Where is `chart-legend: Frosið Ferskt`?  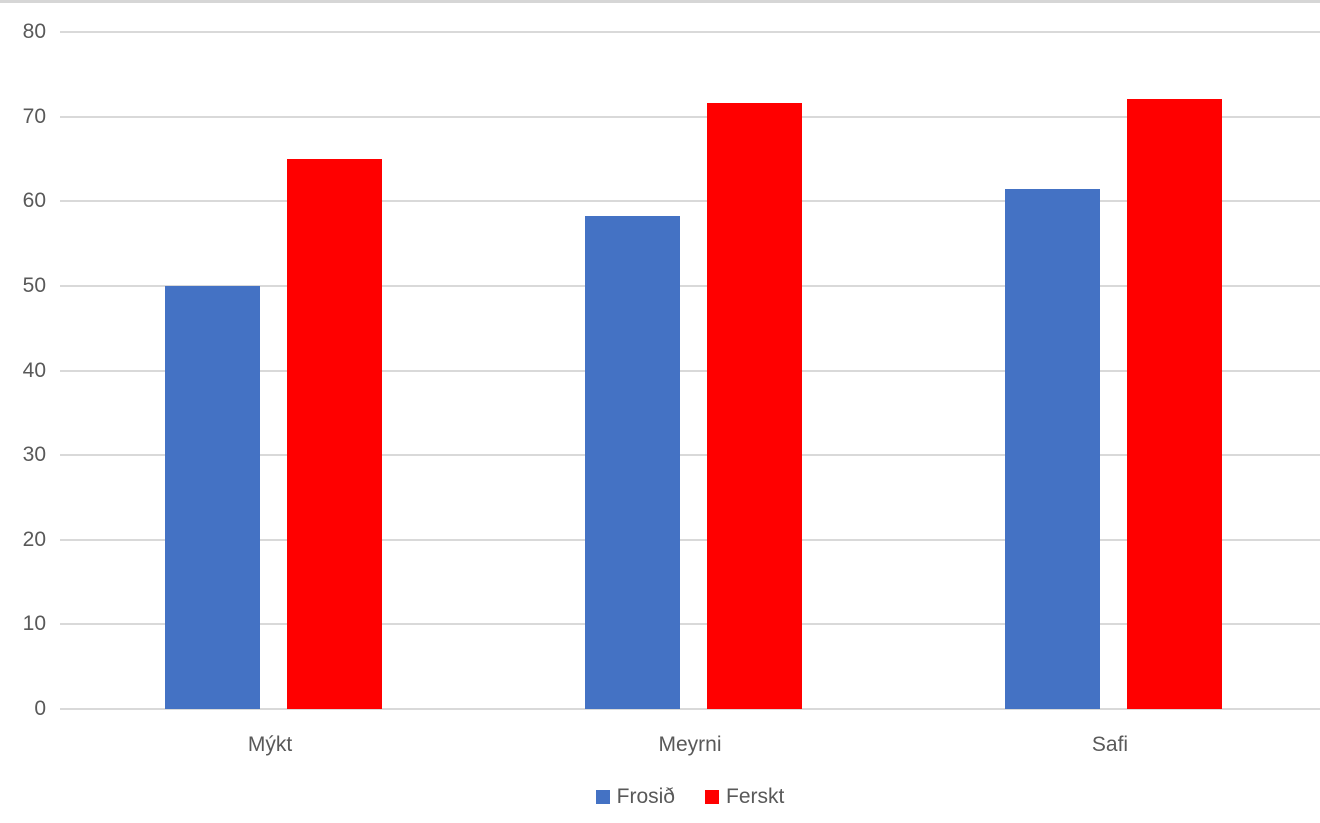 chart-legend: Frosið Ferskt is located at coordinates (690, 797).